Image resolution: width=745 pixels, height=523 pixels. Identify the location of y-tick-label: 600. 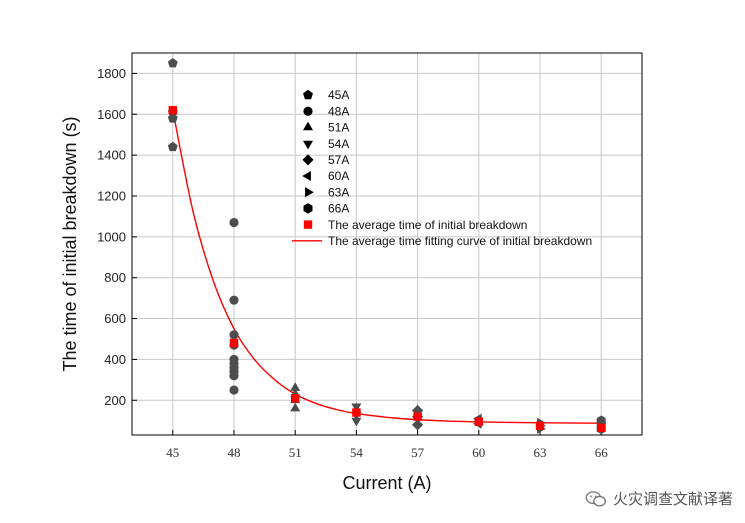
(115, 318).